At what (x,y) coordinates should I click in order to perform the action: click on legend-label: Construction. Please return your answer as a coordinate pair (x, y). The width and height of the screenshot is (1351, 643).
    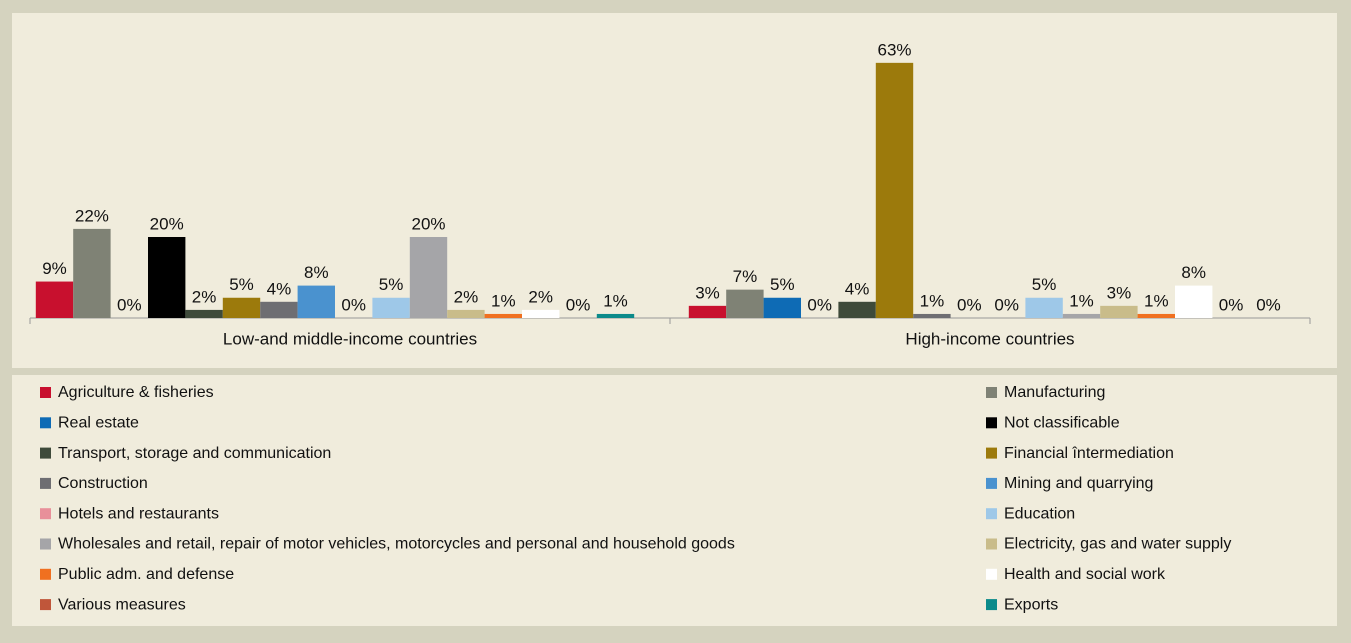
    Looking at the image, I should click on (103, 483).